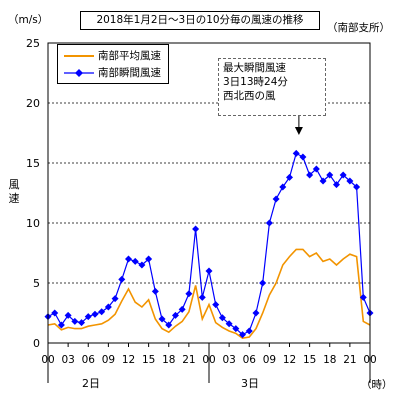 Image resolution: width=400 pixels, height=400 pixels. Describe the element at coordinates (33, 103) in the screenshot. I see `y-tick-label-20: 20` at that location.